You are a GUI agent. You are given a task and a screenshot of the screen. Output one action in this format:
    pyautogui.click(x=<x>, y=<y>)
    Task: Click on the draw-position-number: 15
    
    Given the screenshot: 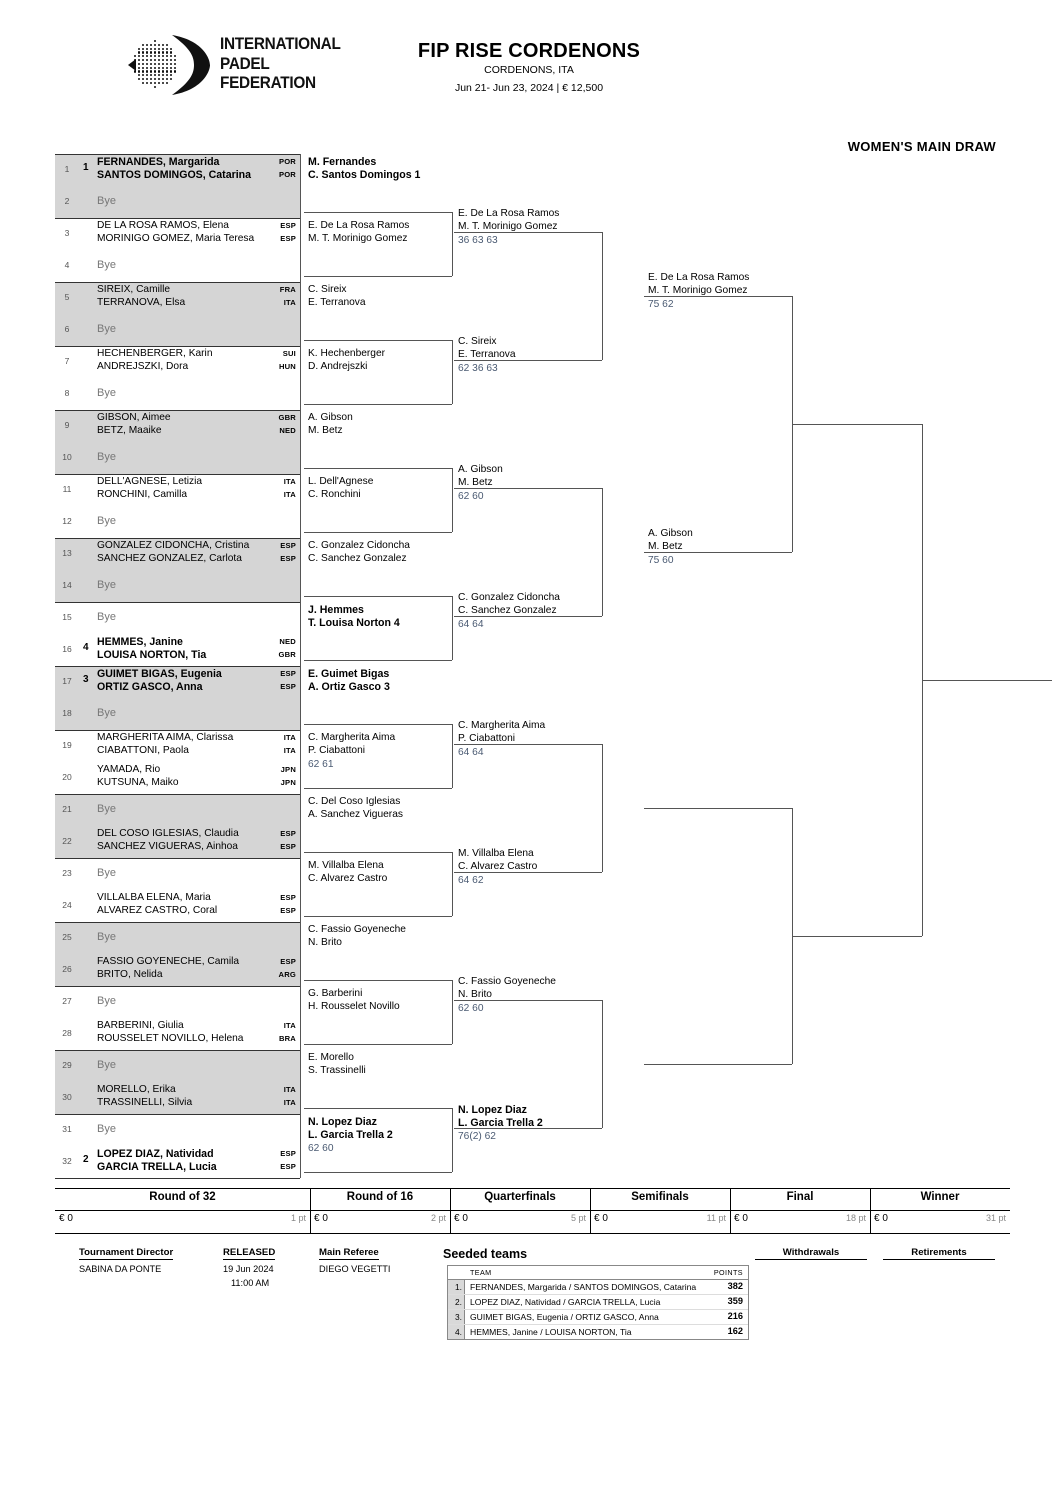 What is the action you would take?
    pyautogui.click(x=67, y=617)
    